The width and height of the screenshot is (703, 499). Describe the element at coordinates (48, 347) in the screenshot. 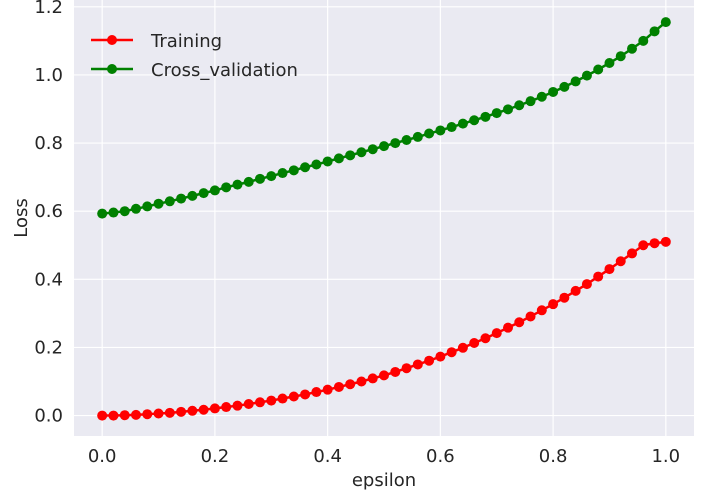

I see `y-tick-label: 0.2` at that location.